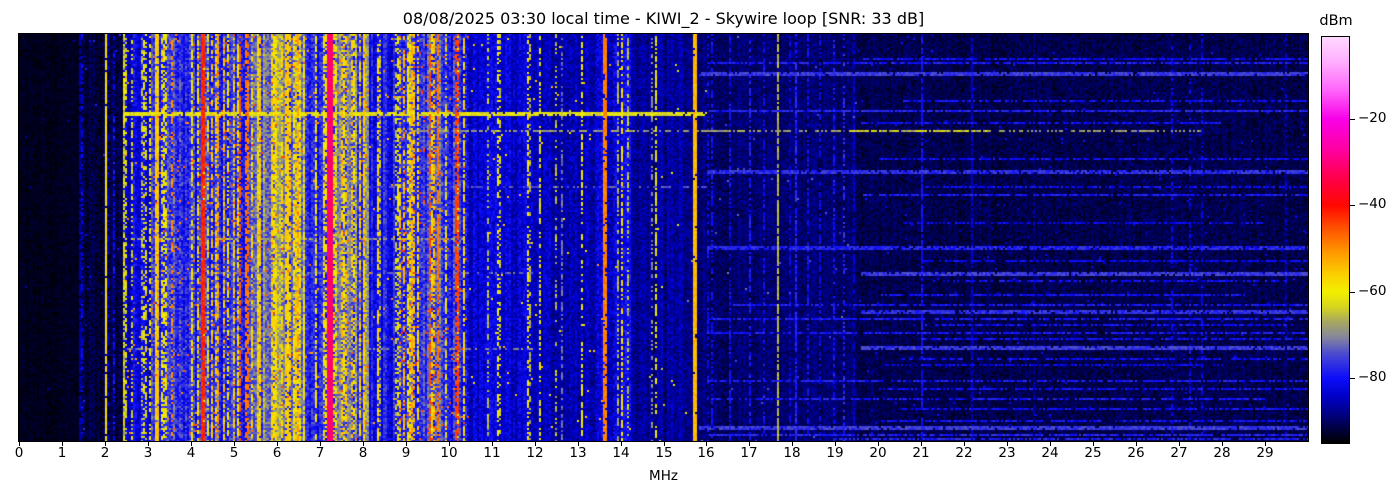 This screenshot has height=500, width=1400. I want to click on x-tick-label: 27, so click(1179, 453).